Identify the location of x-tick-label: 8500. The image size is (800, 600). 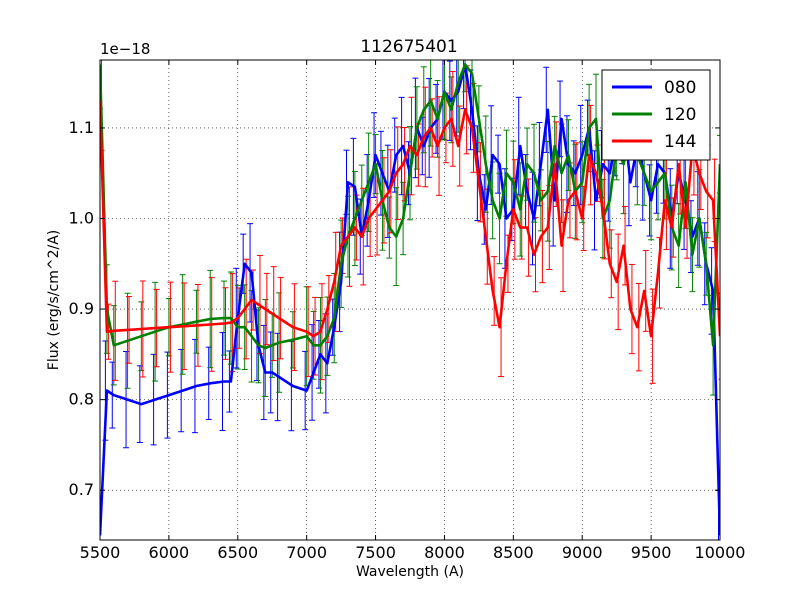
(513, 552).